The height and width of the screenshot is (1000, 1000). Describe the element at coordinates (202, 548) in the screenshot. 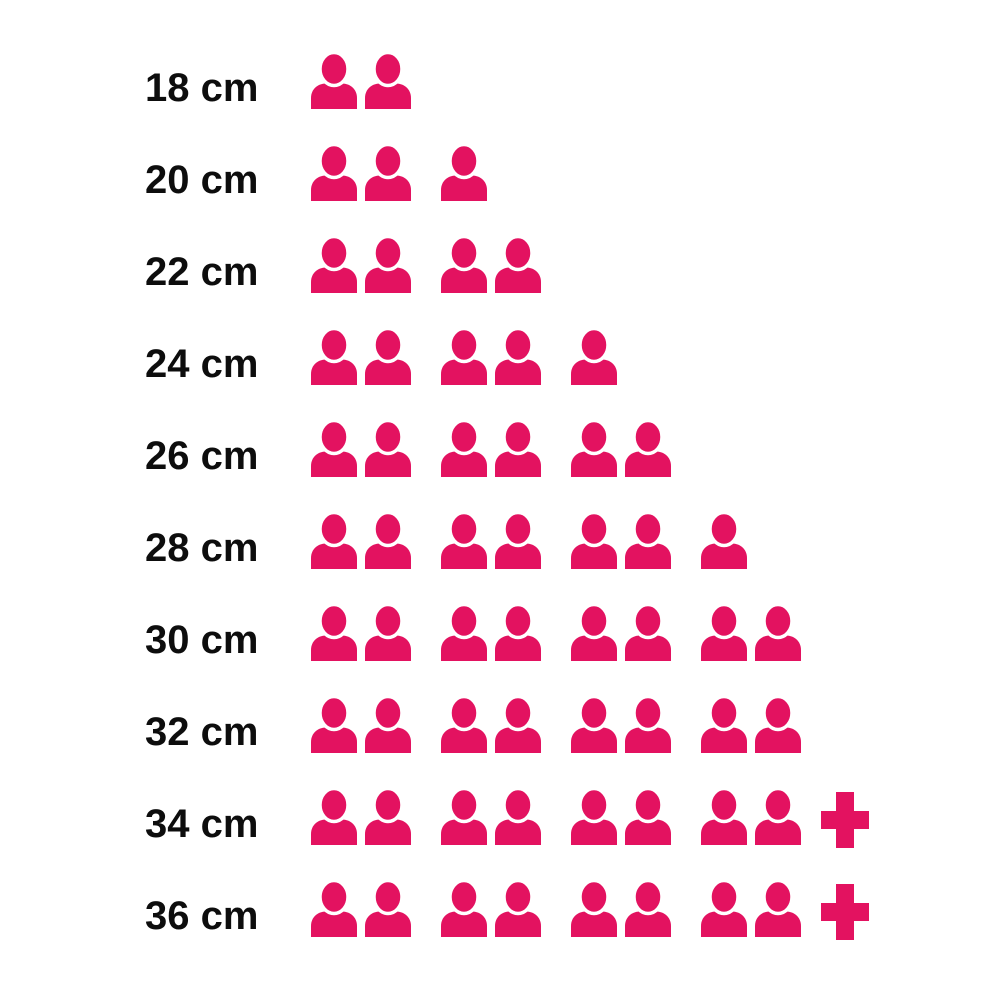

I see `row-label: 28 cm` at that location.